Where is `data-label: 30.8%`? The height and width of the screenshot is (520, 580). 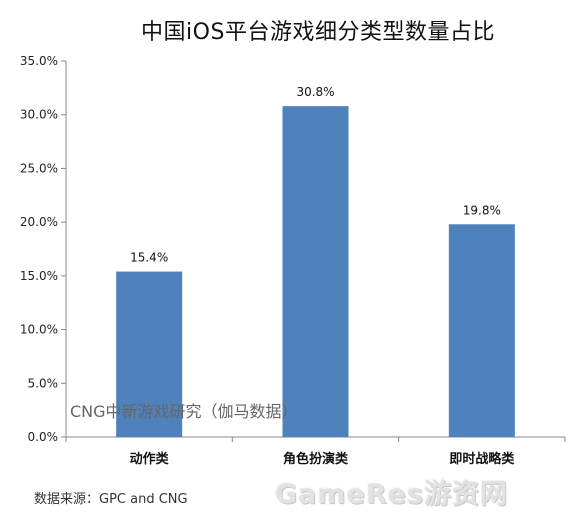
data-label: 30.8% is located at coordinates (315, 92).